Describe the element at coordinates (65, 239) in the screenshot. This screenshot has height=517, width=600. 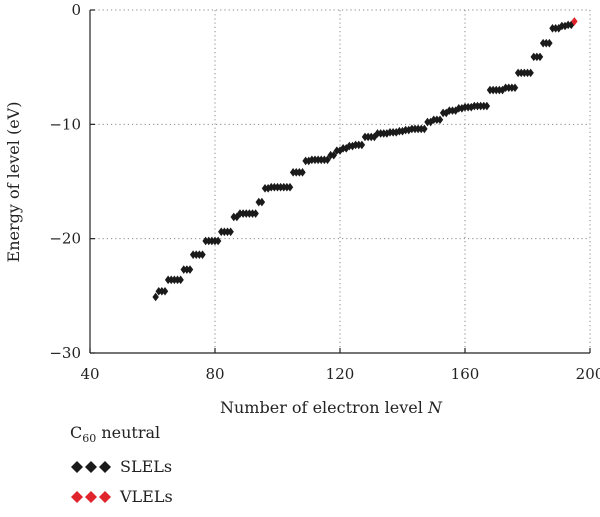
I see `y-tick-label: −20` at that location.